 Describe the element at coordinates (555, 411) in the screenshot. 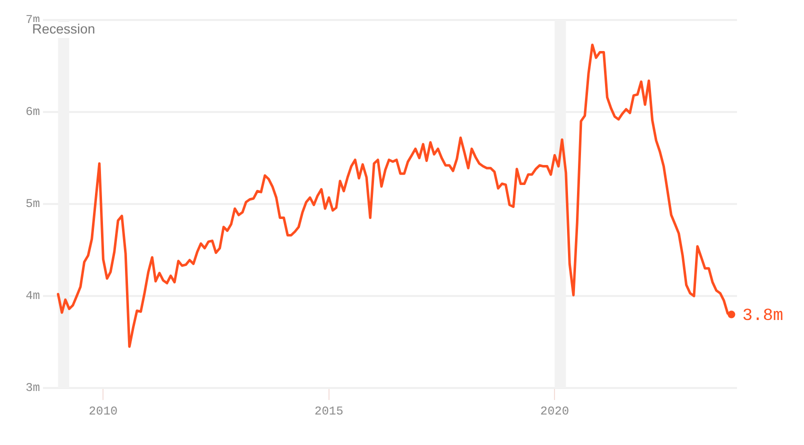

I see `x-tick-label: 2020` at that location.